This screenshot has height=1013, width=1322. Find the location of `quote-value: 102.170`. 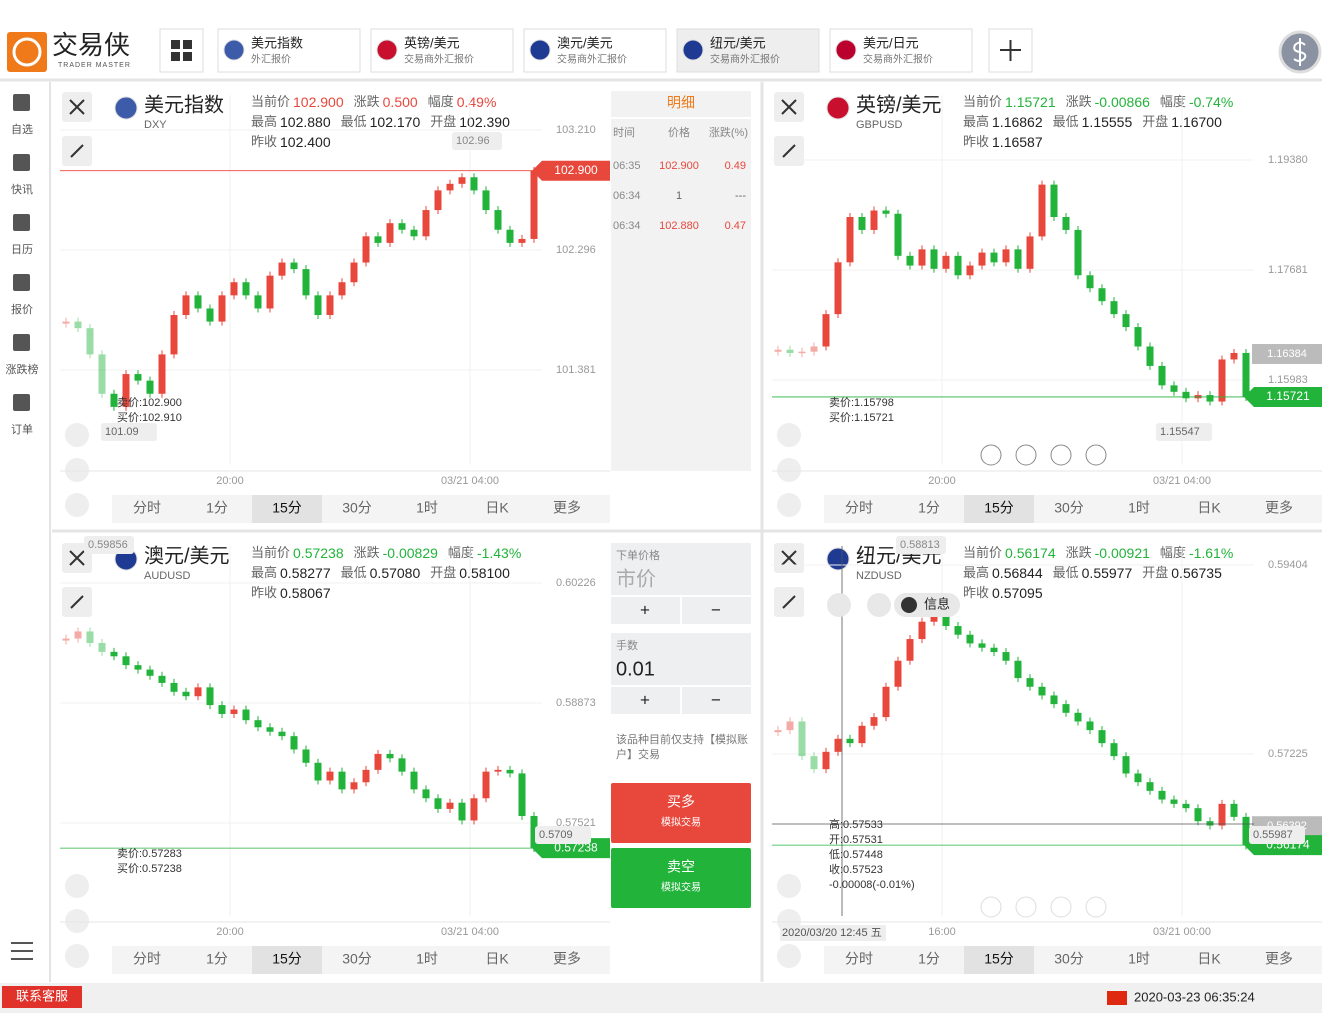

quote-value: 102.170 is located at coordinates (395, 122).